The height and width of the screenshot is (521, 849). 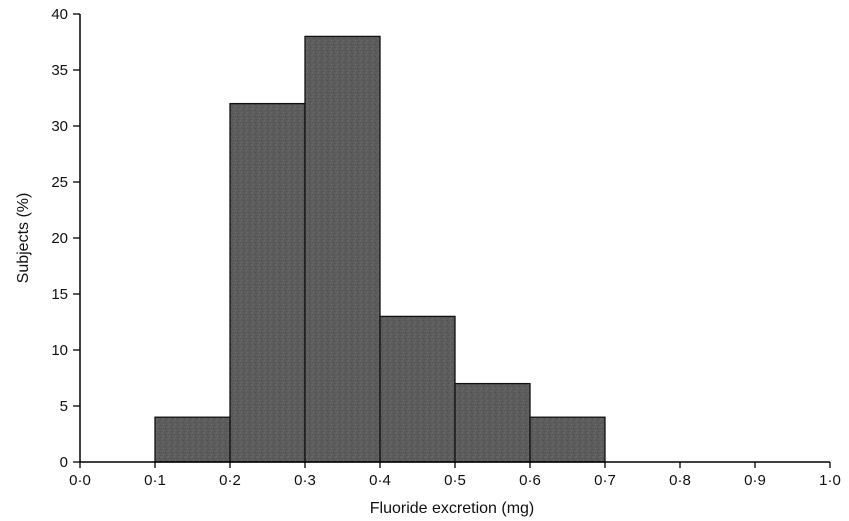 I want to click on y-tick-label: 25, so click(x=59, y=182).